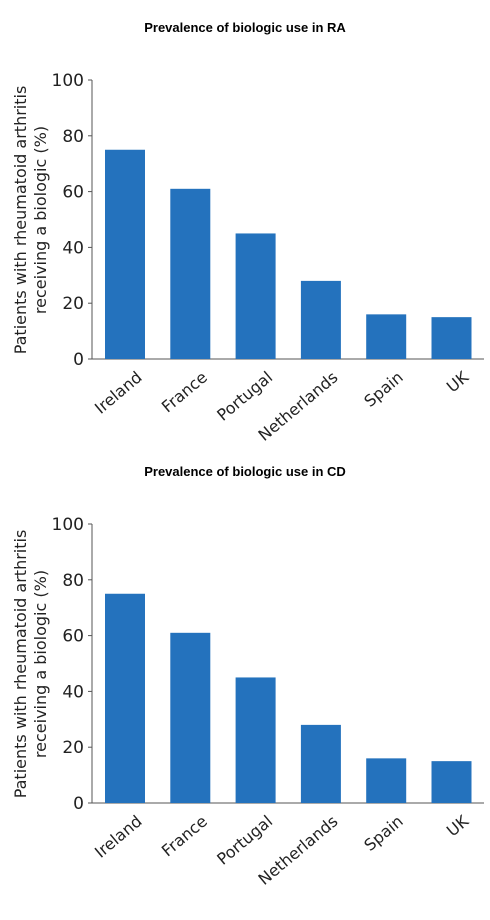  What do you see at coordinates (245, 471) in the screenshot?
I see `chart-title: Prevalence of biologic use in CD` at bounding box center [245, 471].